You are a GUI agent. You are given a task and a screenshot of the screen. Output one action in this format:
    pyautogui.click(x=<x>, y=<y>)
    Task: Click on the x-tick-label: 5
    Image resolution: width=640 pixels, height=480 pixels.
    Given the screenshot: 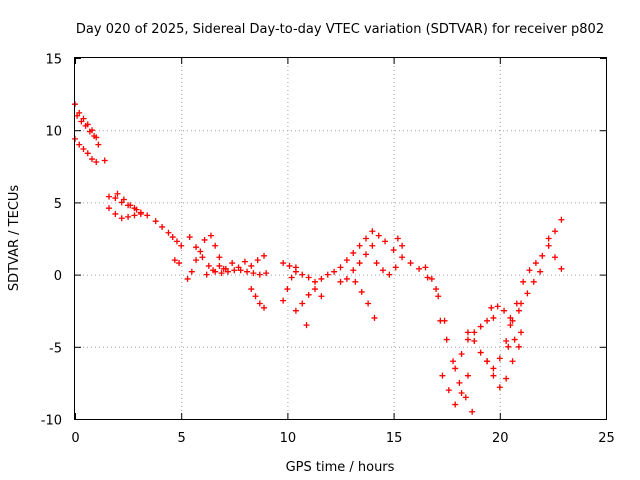 What is the action you would take?
    pyautogui.click(x=182, y=438)
    